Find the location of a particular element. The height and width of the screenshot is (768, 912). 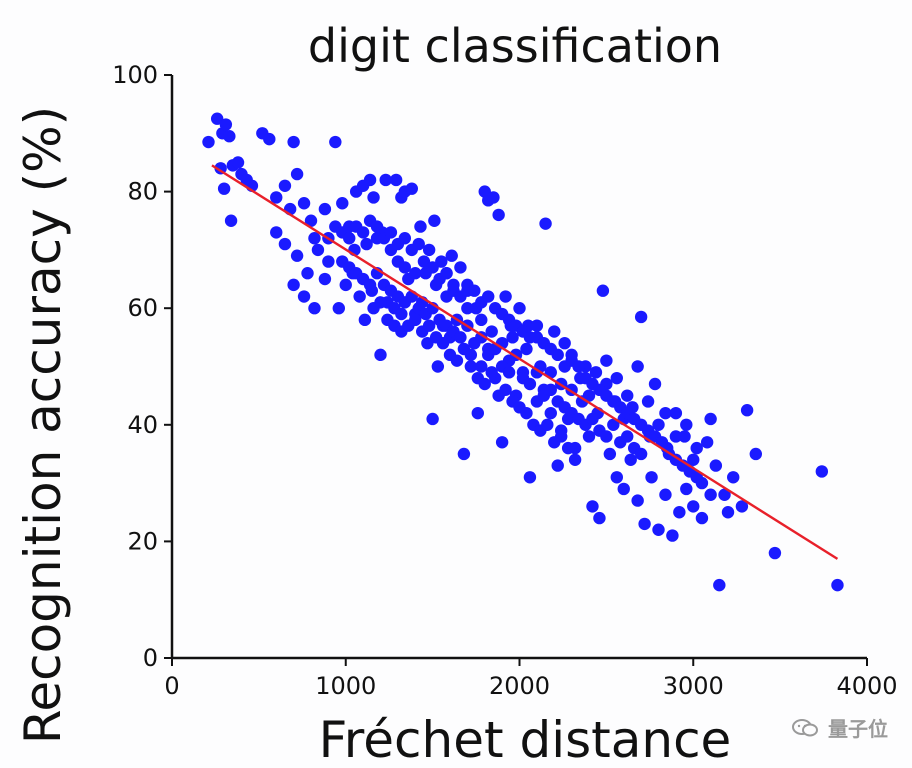

watermark: 量子位 is located at coordinates (839, 727).